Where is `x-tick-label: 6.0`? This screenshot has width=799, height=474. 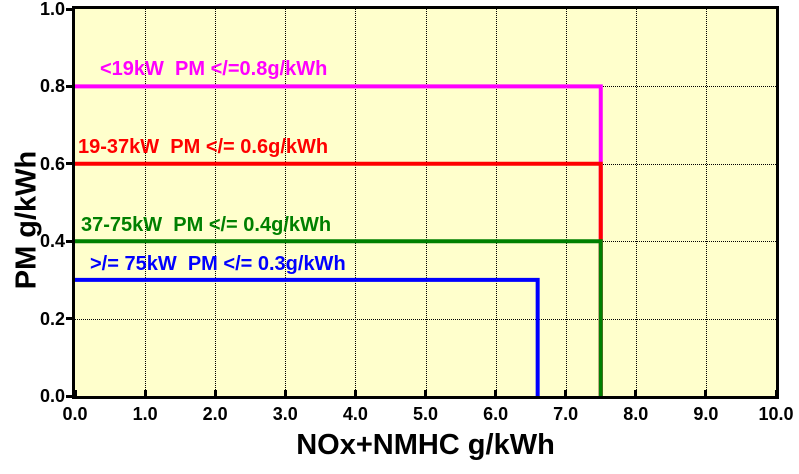 x-tick-label: 6.0 is located at coordinates (496, 414).